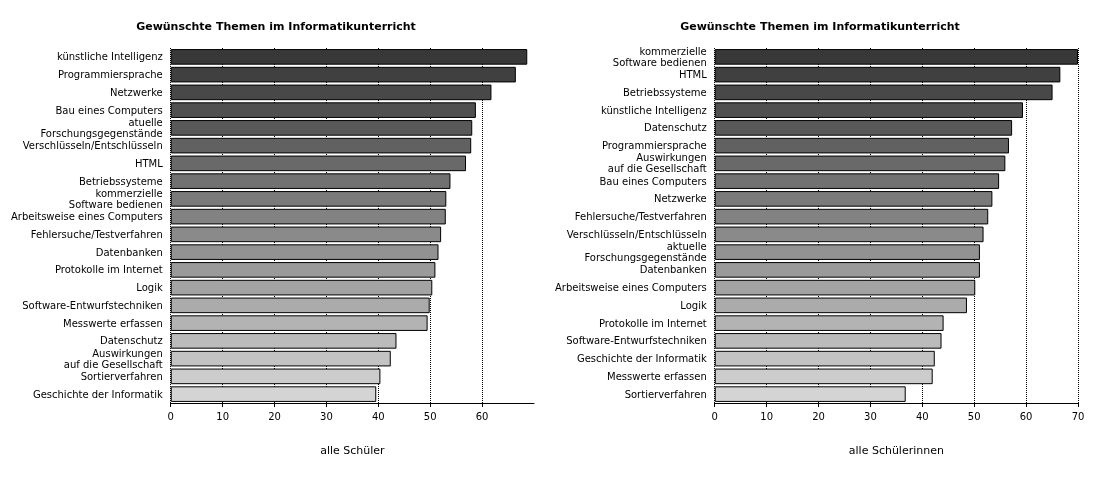 This screenshot has height=481, width=1096. What do you see at coordinates (896, 450) in the screenshot?
I see `x-axis-title: alle Schülerinnen` at bounding box center [896, 450].